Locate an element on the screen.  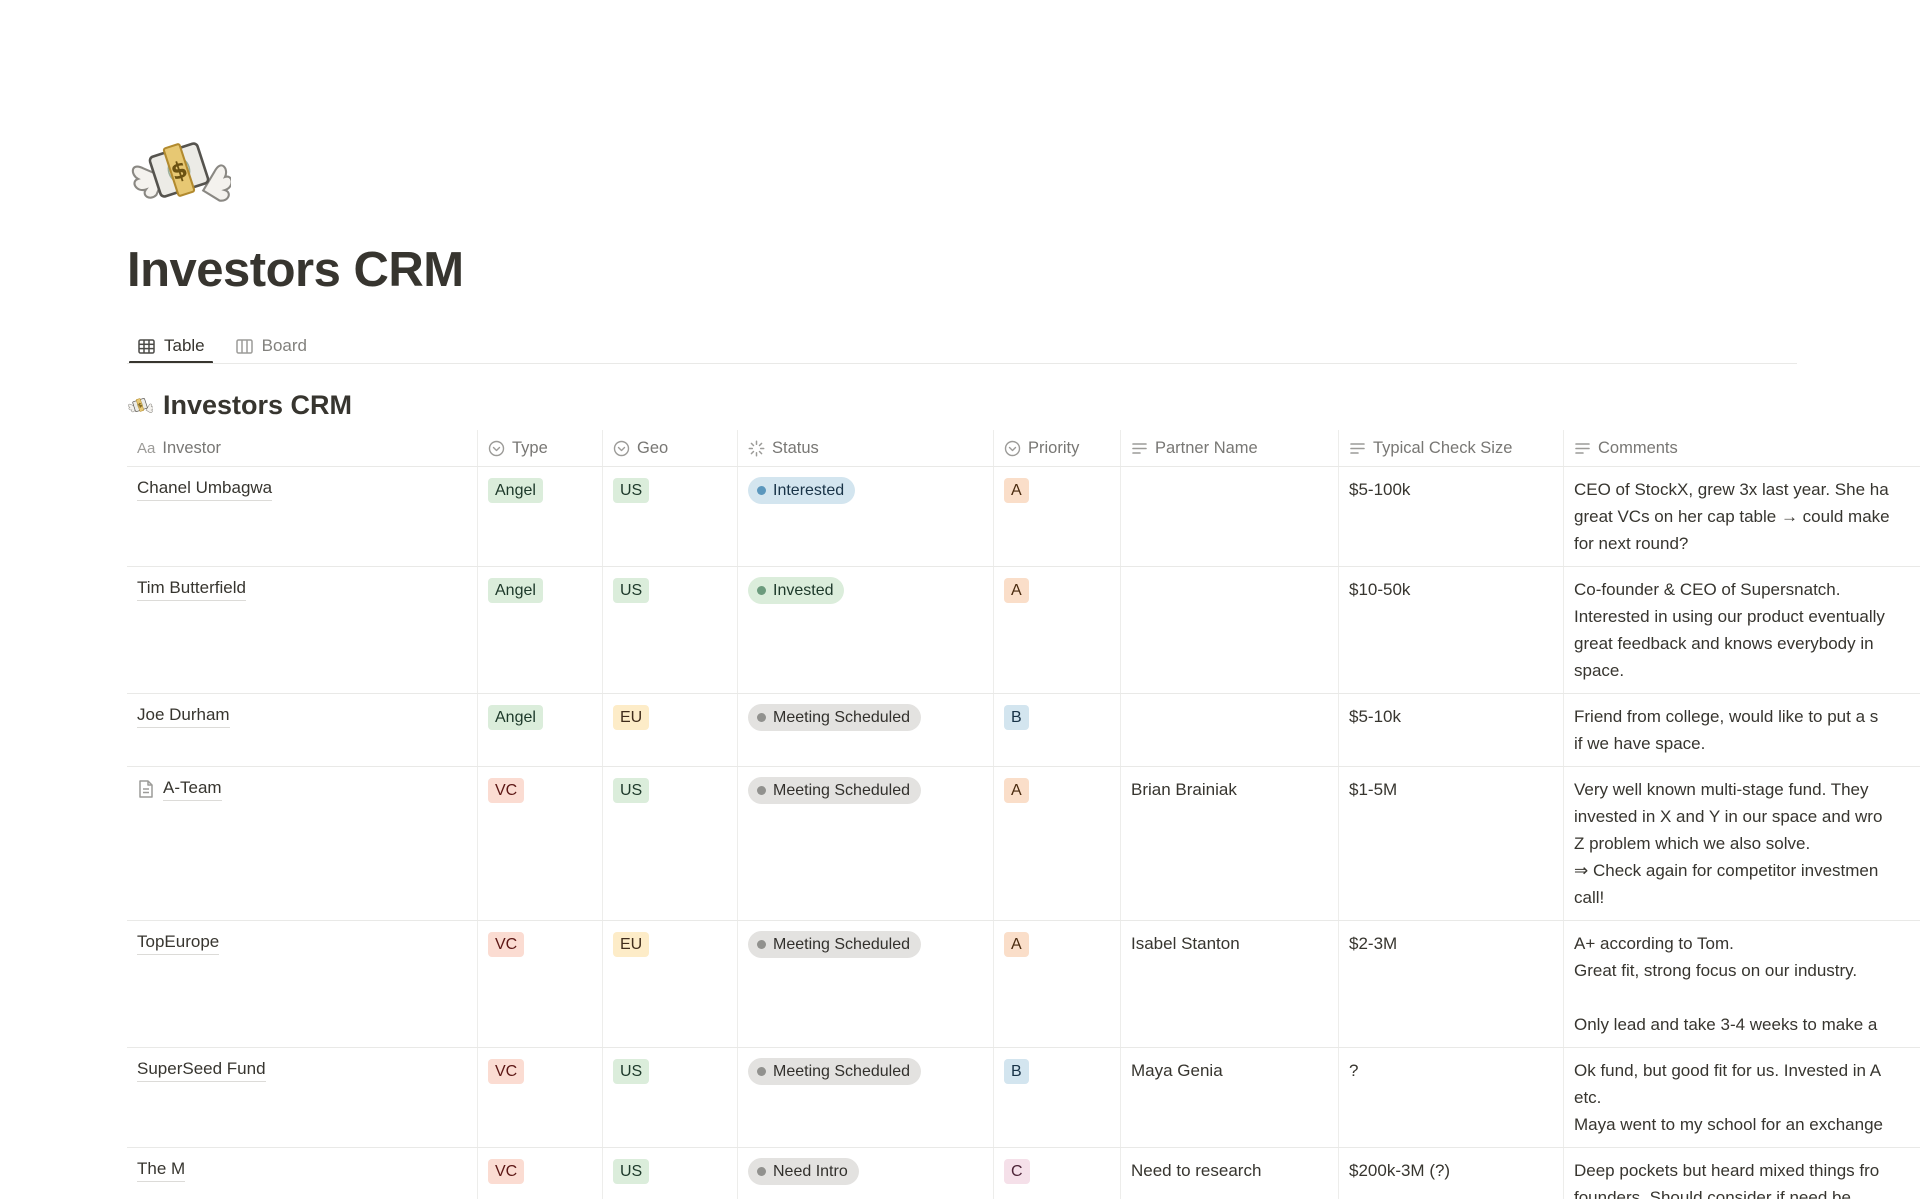
check-size-cell: $2-3M is located at coordinates (1450, 984).